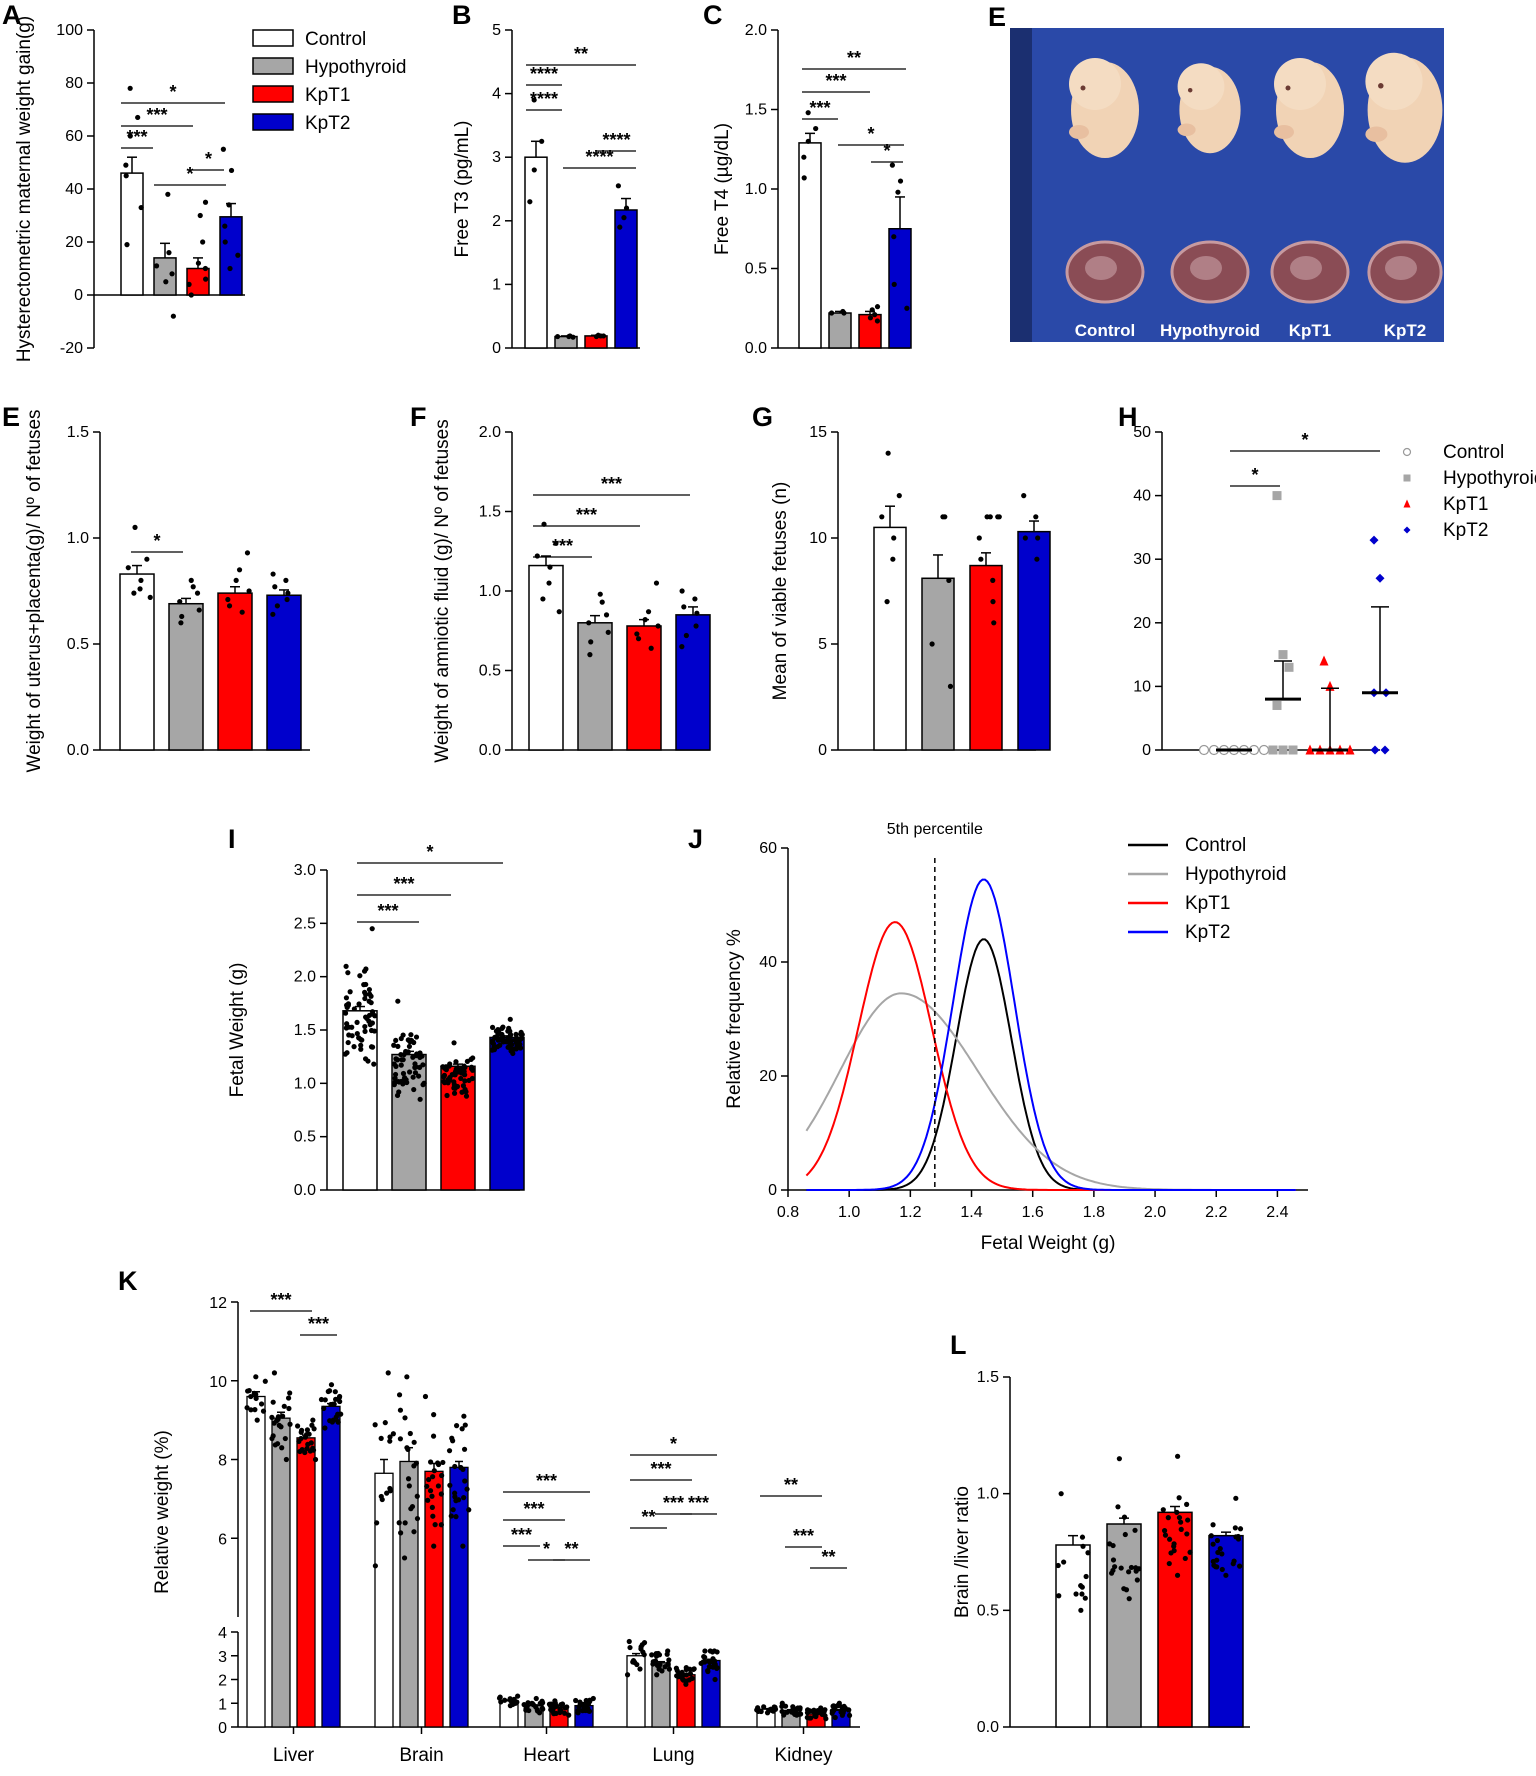 The width and height of the screenshot is (1536, 1776). I want to click on placenta-highlight, so click(1206, 268).